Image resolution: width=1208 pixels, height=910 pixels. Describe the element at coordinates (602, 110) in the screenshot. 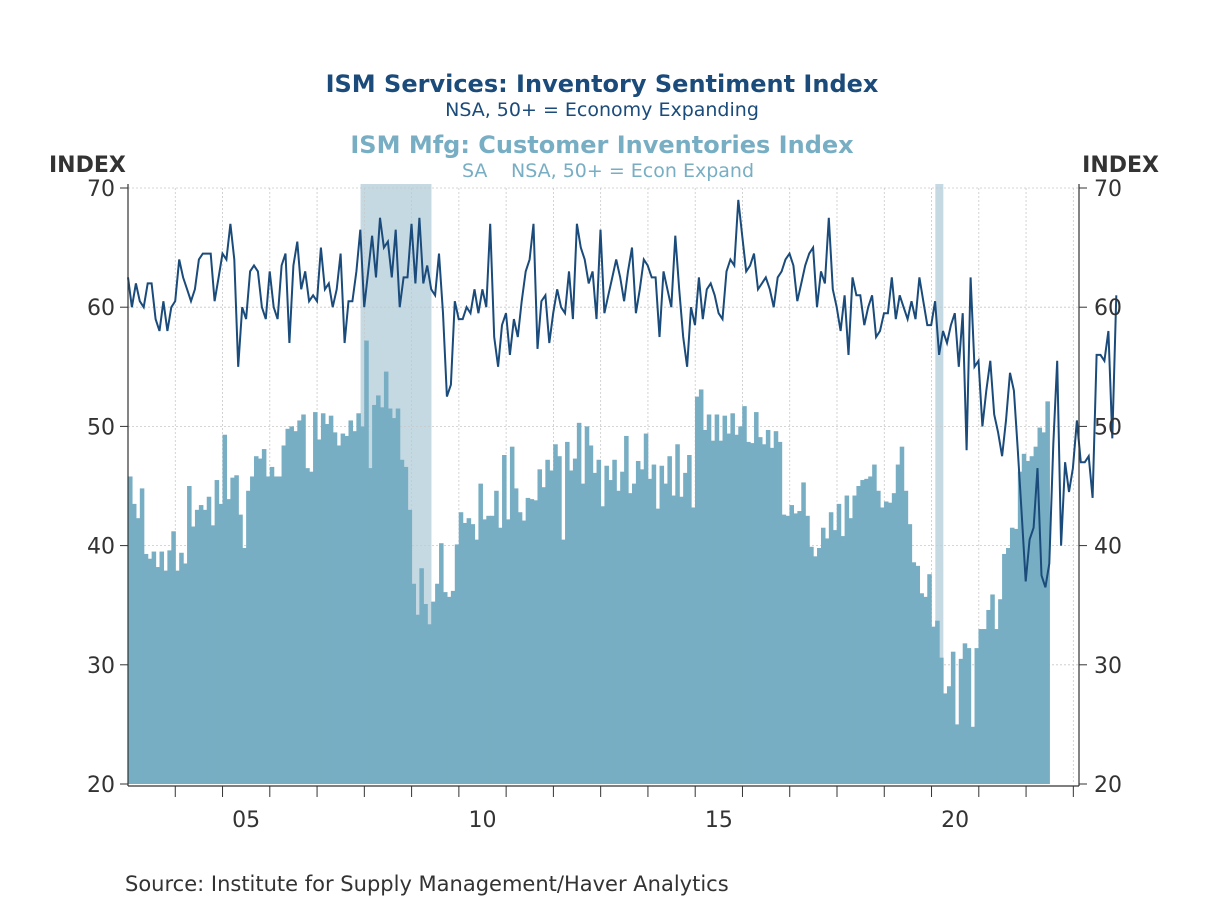

I see `chart-subtitle: NSA, 50+ = Economy Expanding` at that location.